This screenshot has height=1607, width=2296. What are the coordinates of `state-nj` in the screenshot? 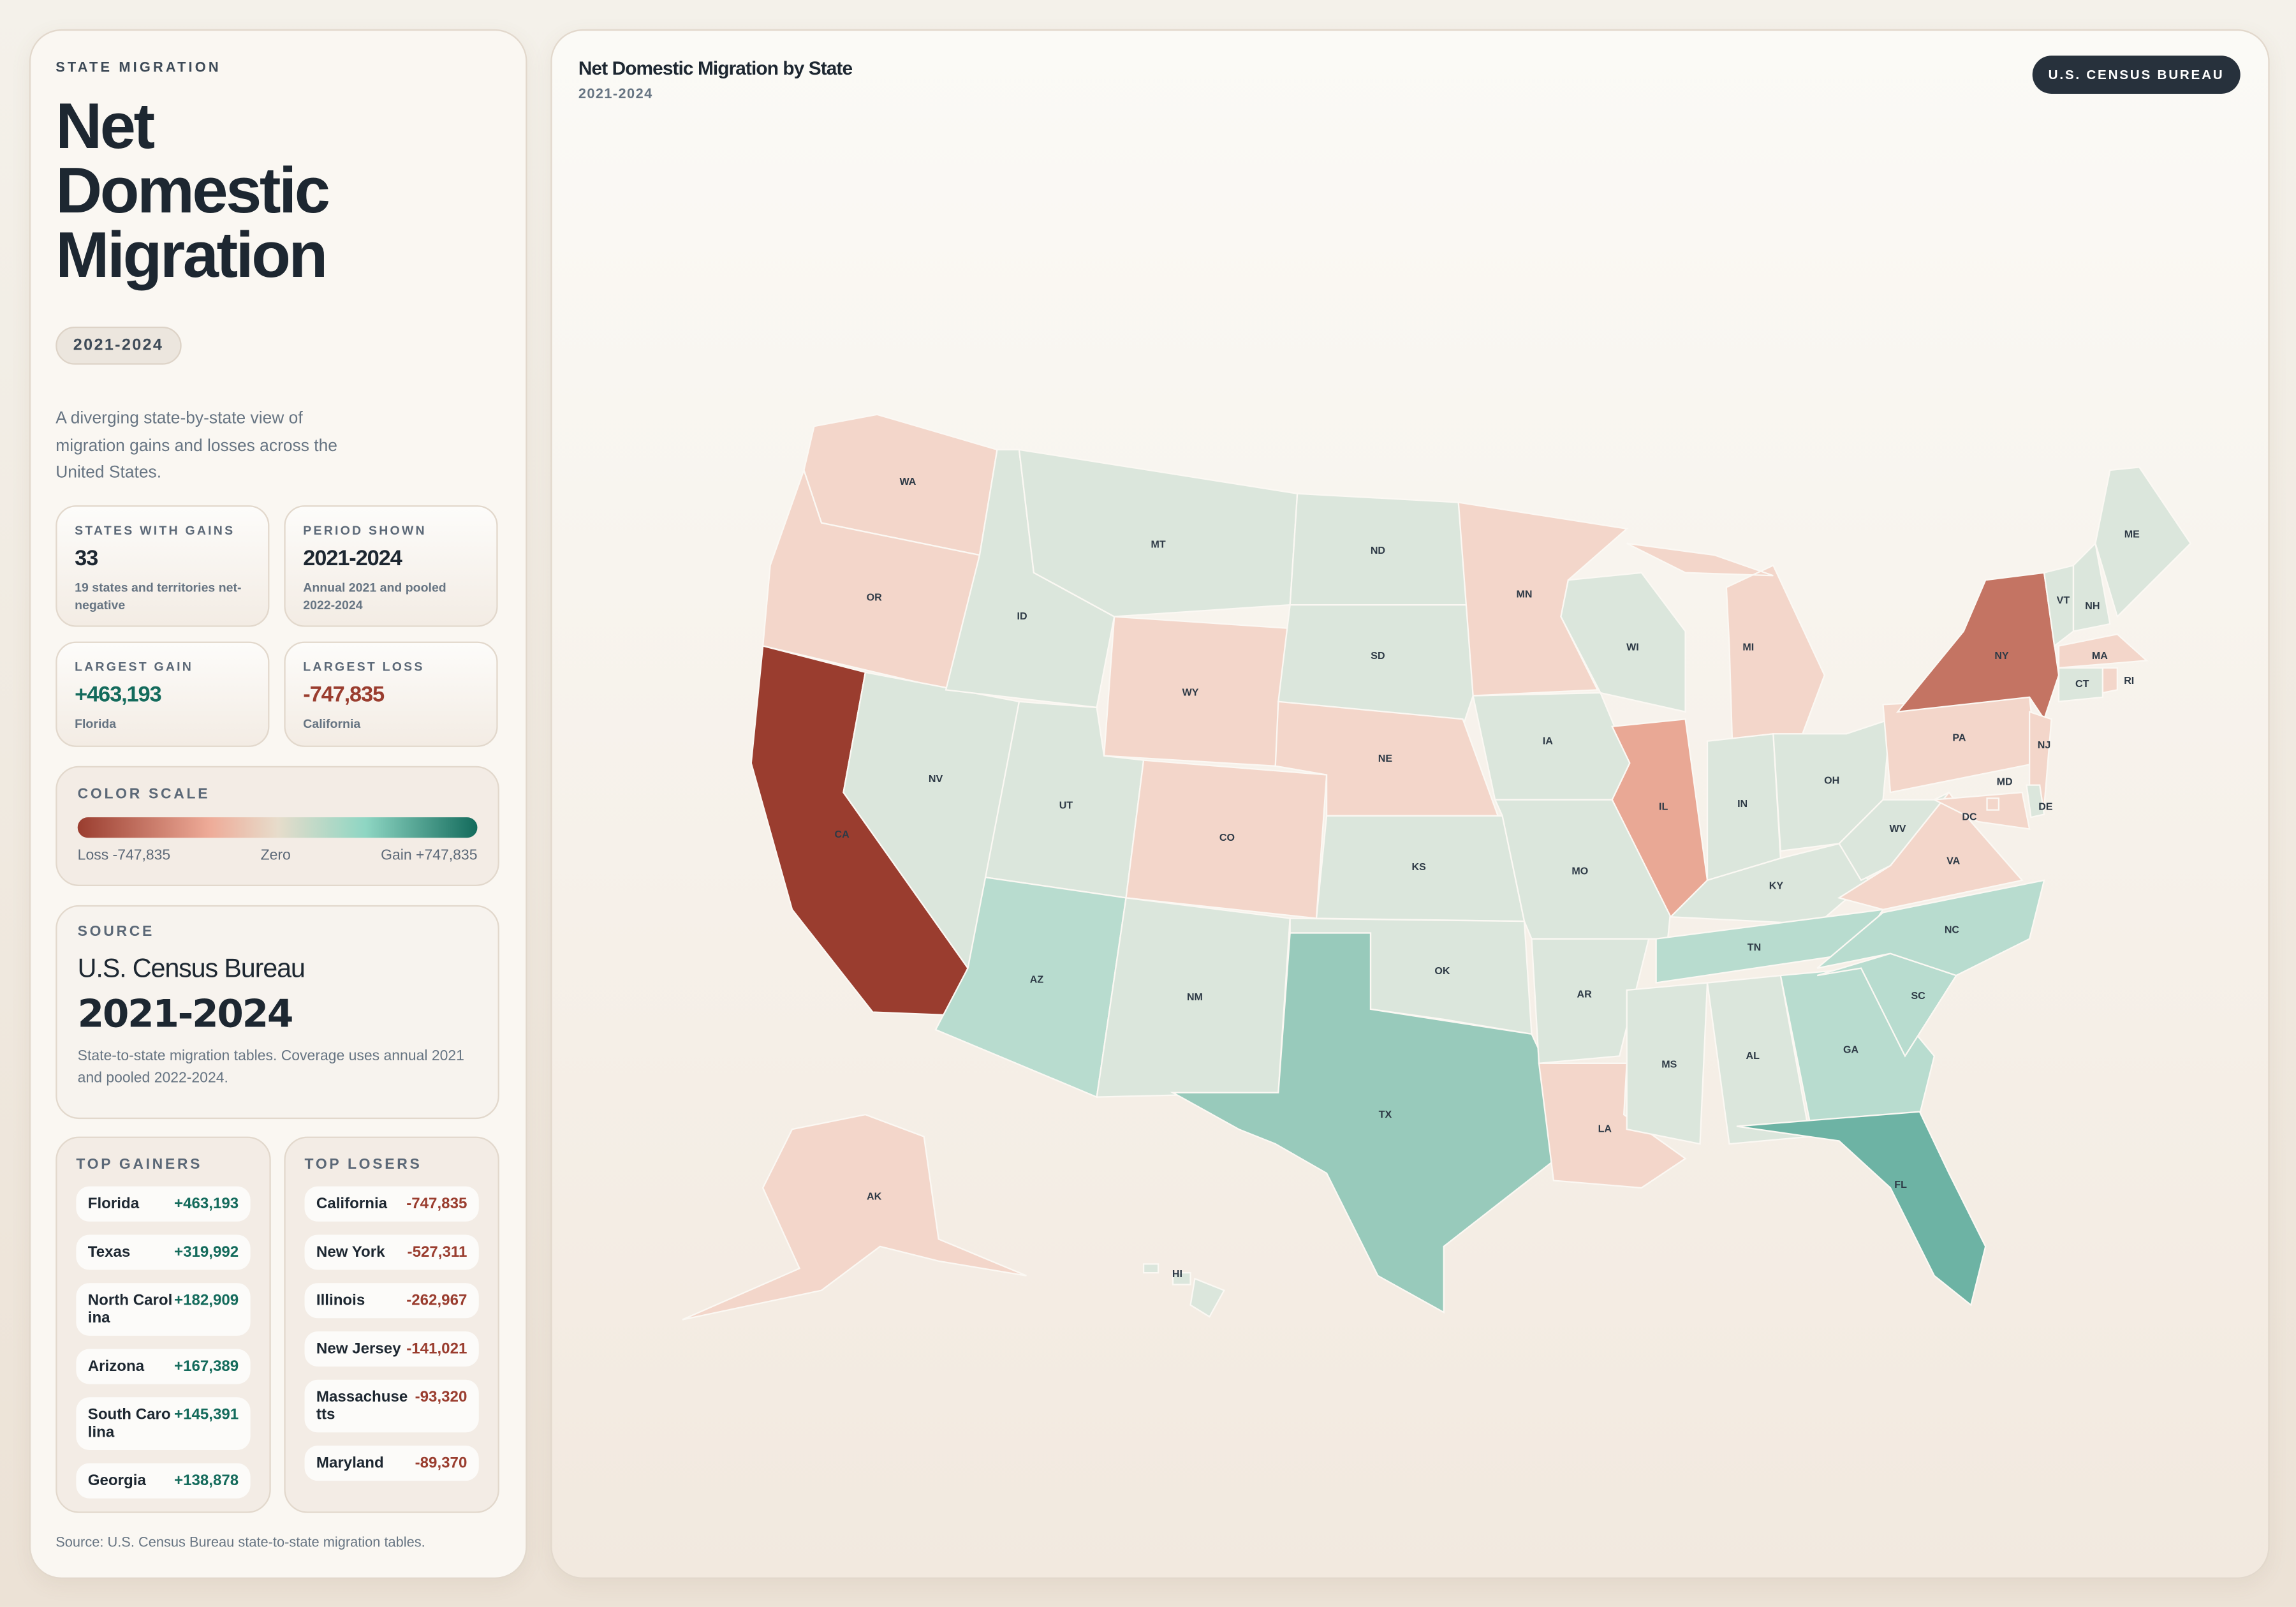 It's located at (2040, 760).